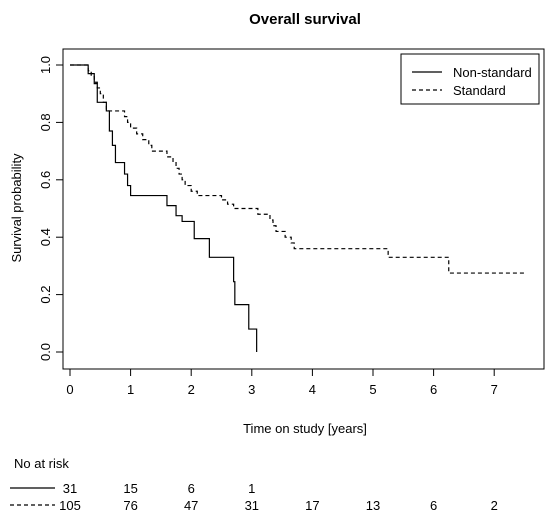  What do you see at coordinates (373, 505) in the screenshot?
I see `risk-value-standard: 13` at bounding box center [373, 505].